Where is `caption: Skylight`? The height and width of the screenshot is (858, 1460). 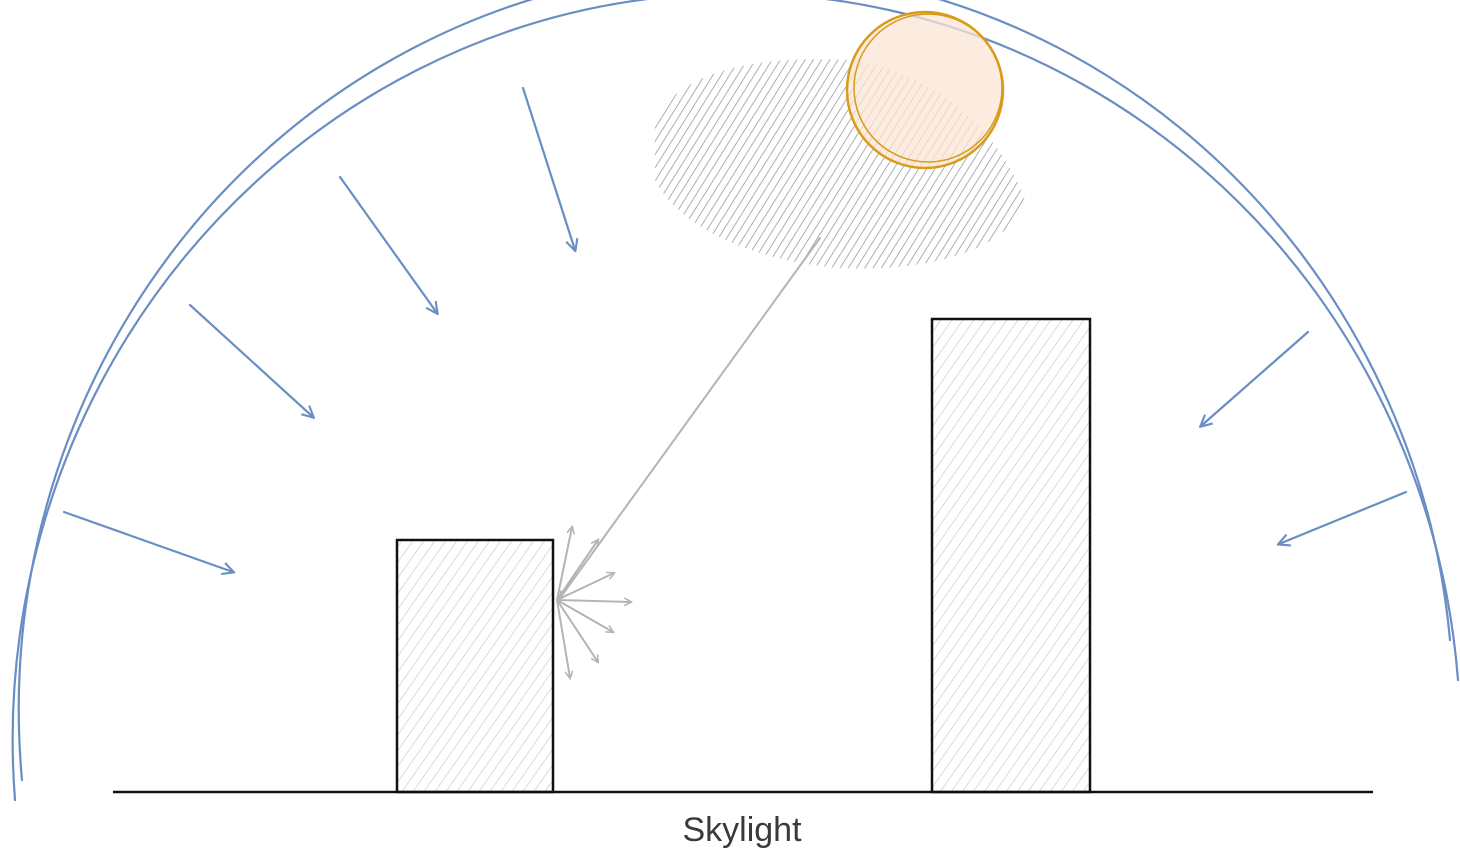
caption: Skylight is located at coordinates (742, 830).